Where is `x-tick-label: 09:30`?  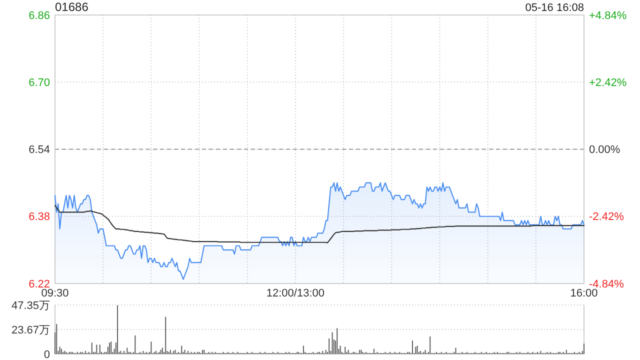 x-tick-label: 09:30 is located at coordinates (55, 294).